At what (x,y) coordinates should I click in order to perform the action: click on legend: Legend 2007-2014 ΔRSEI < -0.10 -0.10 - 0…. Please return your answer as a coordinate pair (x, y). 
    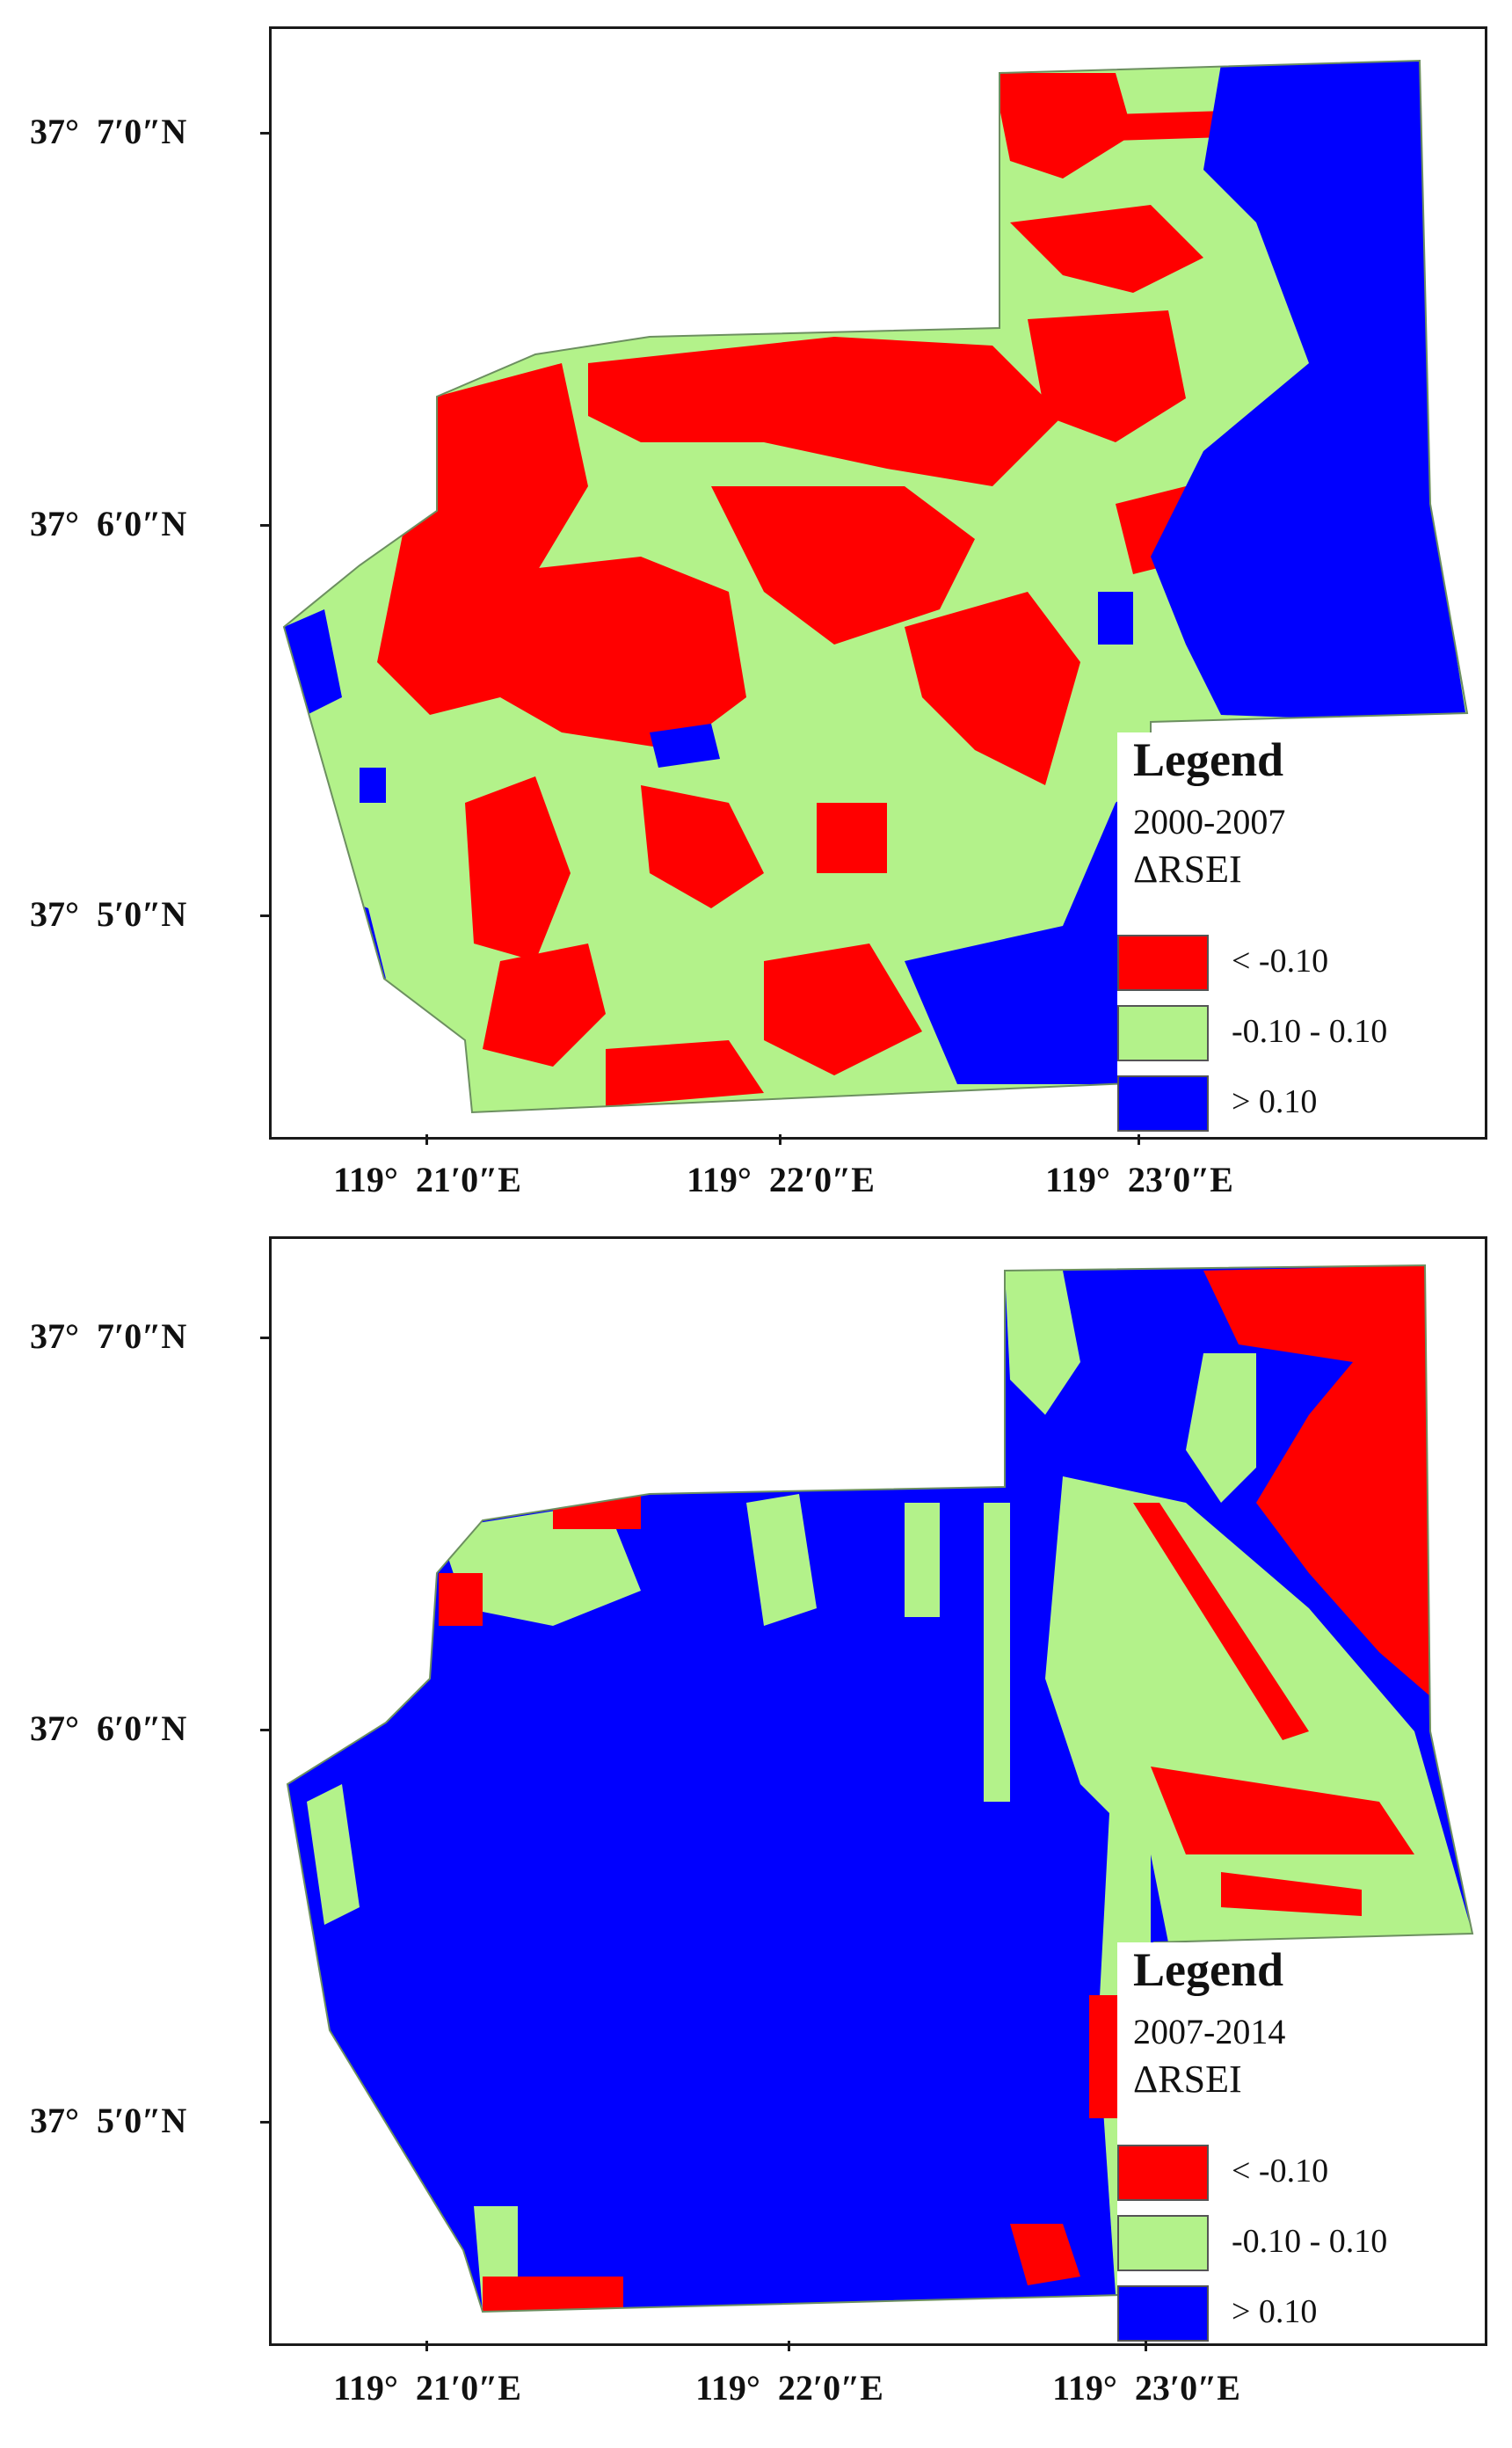
    Looking at the image, I should click on (1301, 2142).